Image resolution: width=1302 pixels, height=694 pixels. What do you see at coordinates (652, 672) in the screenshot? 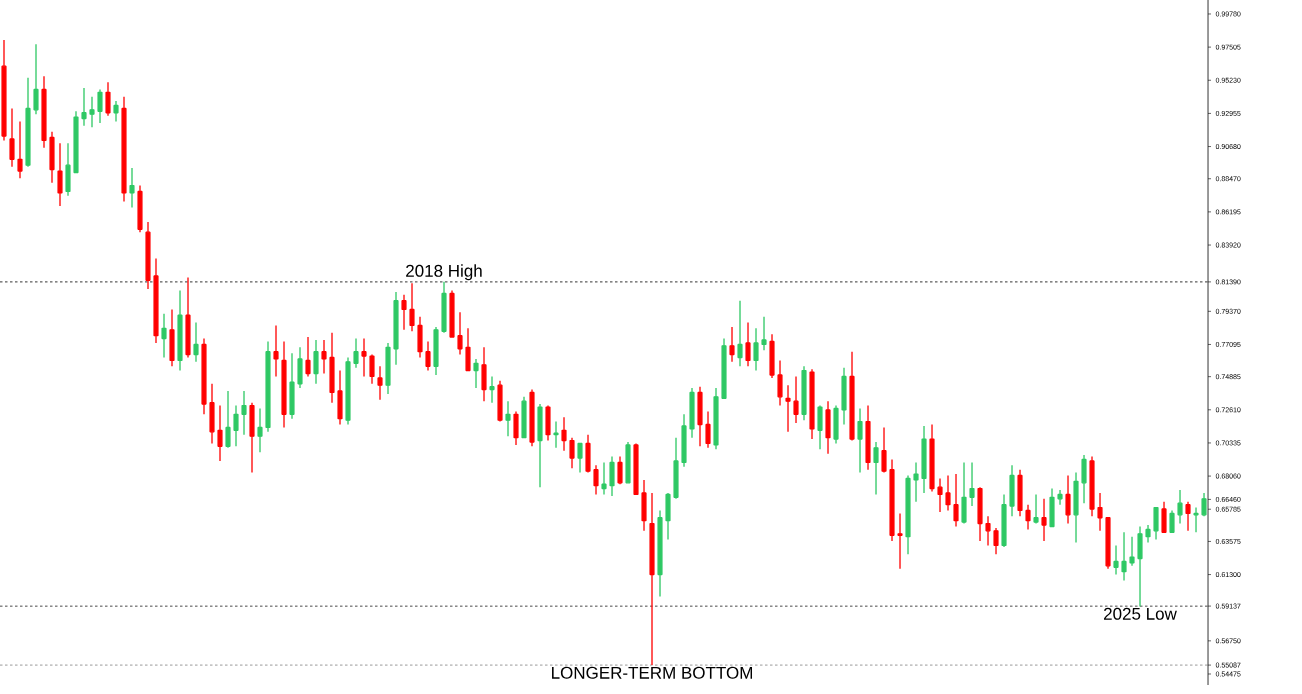
I see `ref-line-label: LONGER-TERM BOTTOM` at bounding box center [652, 672].